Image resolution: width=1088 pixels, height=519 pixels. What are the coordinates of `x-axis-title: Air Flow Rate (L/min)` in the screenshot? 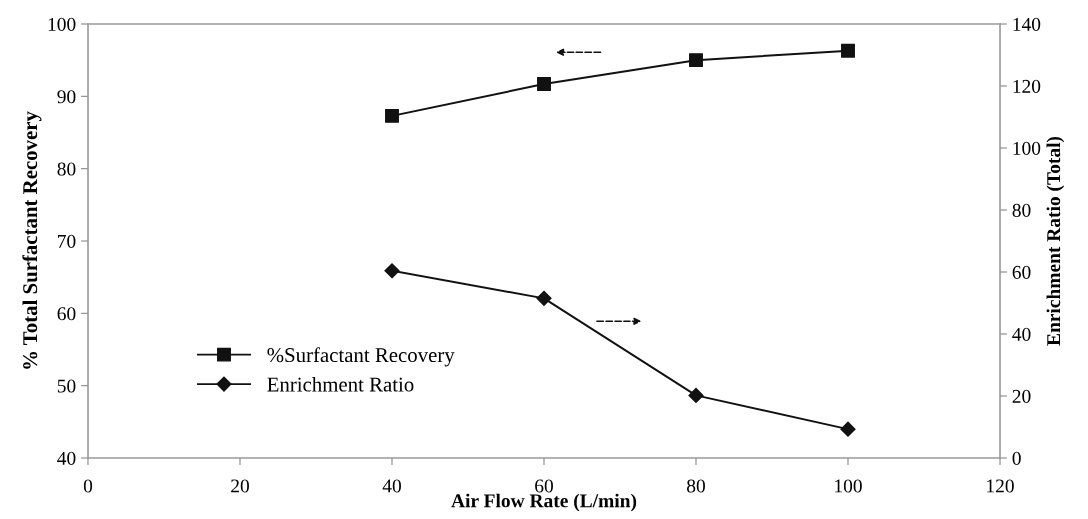 It's located at (544, 502).